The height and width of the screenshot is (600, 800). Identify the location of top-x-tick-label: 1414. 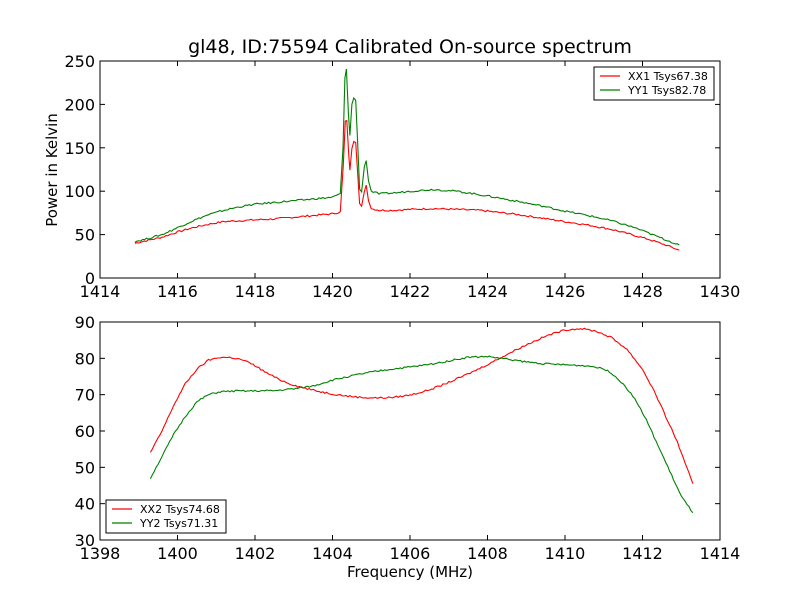
(100, 291).